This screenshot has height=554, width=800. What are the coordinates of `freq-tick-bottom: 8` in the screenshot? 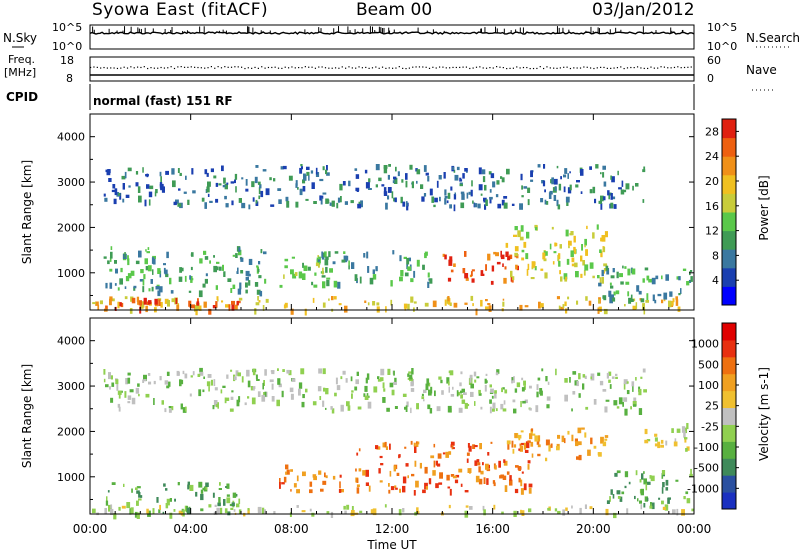 It's located at (69, 78).